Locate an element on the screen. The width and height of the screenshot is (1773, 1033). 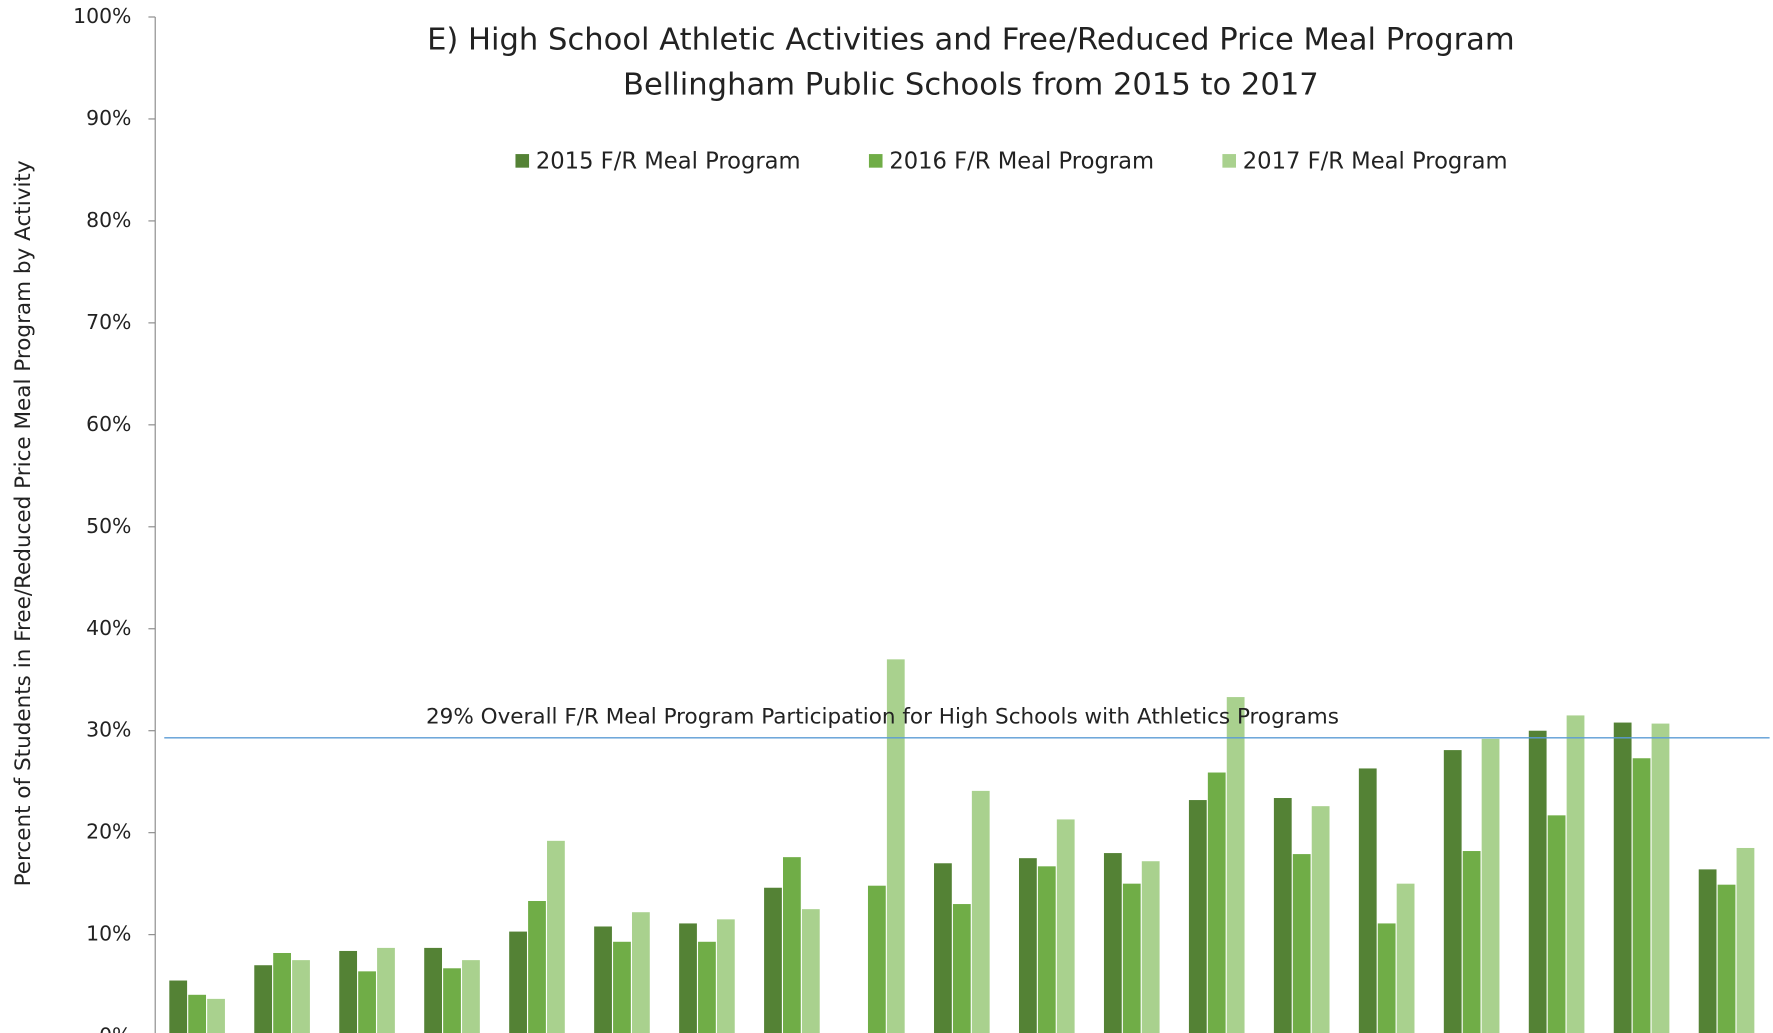
y-tick-label: 80% is located at coordinates (108, 220).